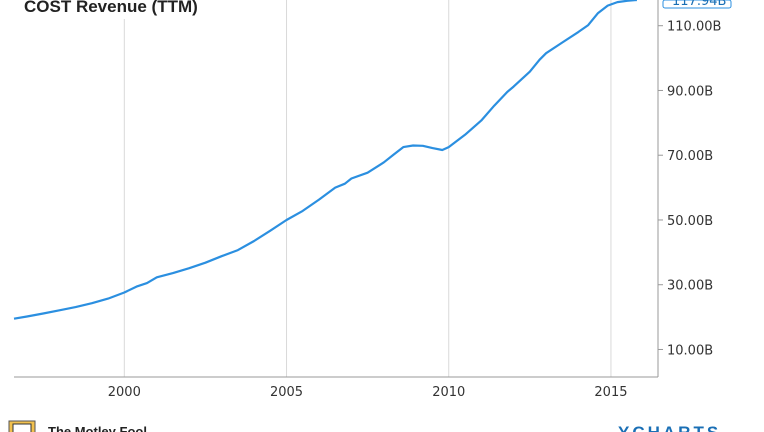 This screenshot has height=432, width=764. Describe the element at coordinates (690, 91) in the screenshot. I see `y-tick-label-90.00B: 90.00B` at that location.